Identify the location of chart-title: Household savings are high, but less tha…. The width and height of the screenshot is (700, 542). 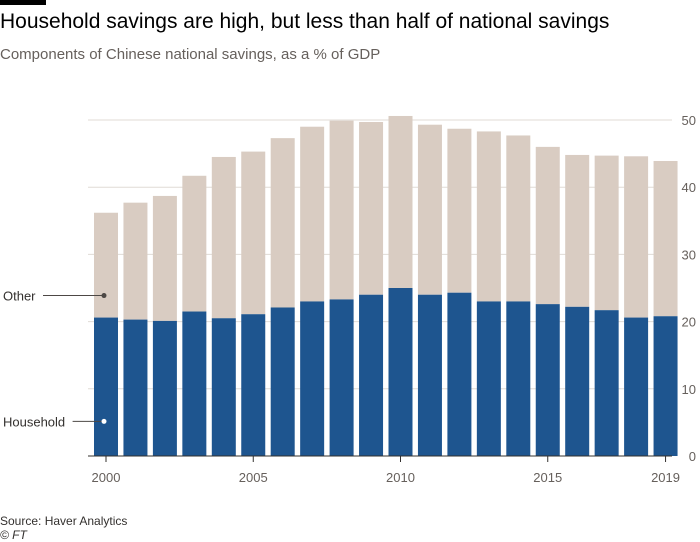
(305, 21).